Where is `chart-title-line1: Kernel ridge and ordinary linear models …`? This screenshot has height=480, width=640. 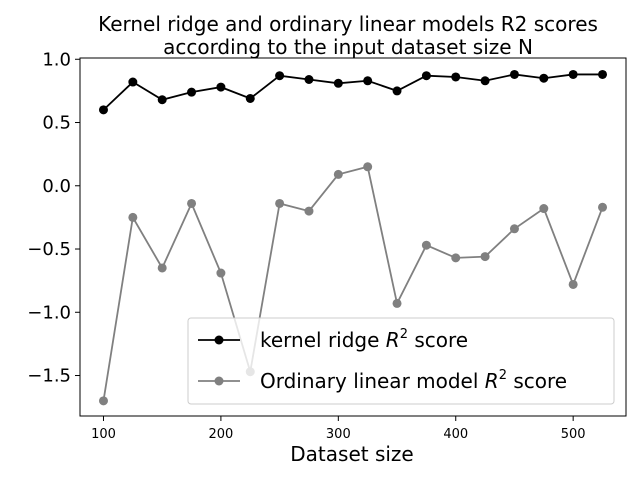
chart-title-line1: Kernel ridge and ordinary linear models … is located at coordinates (348, 24).